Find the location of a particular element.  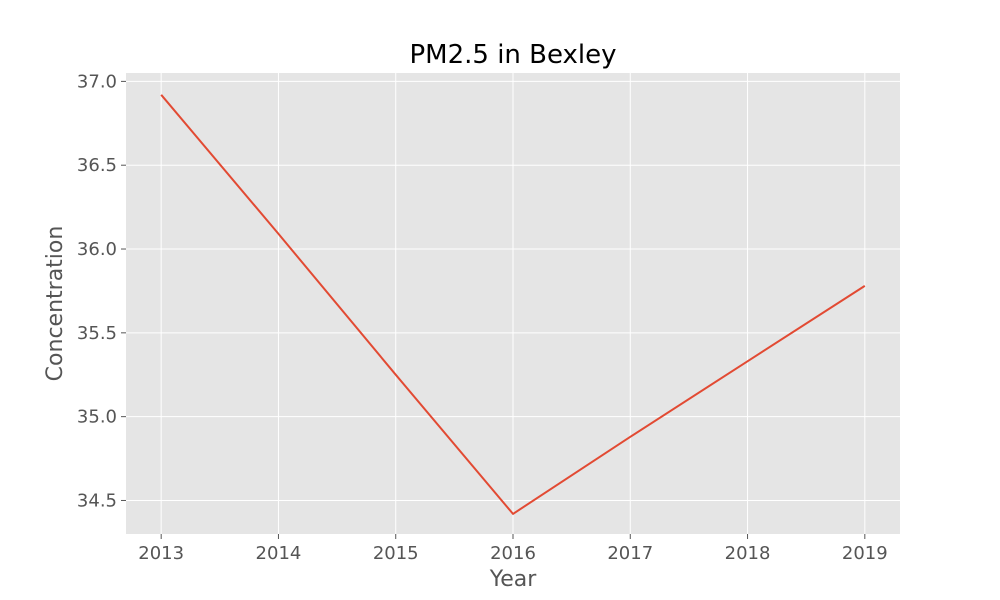

x-axis-ticks: 2013 2014 2015 2016 2017 2018 2019 is located at coordinates (513, 549).